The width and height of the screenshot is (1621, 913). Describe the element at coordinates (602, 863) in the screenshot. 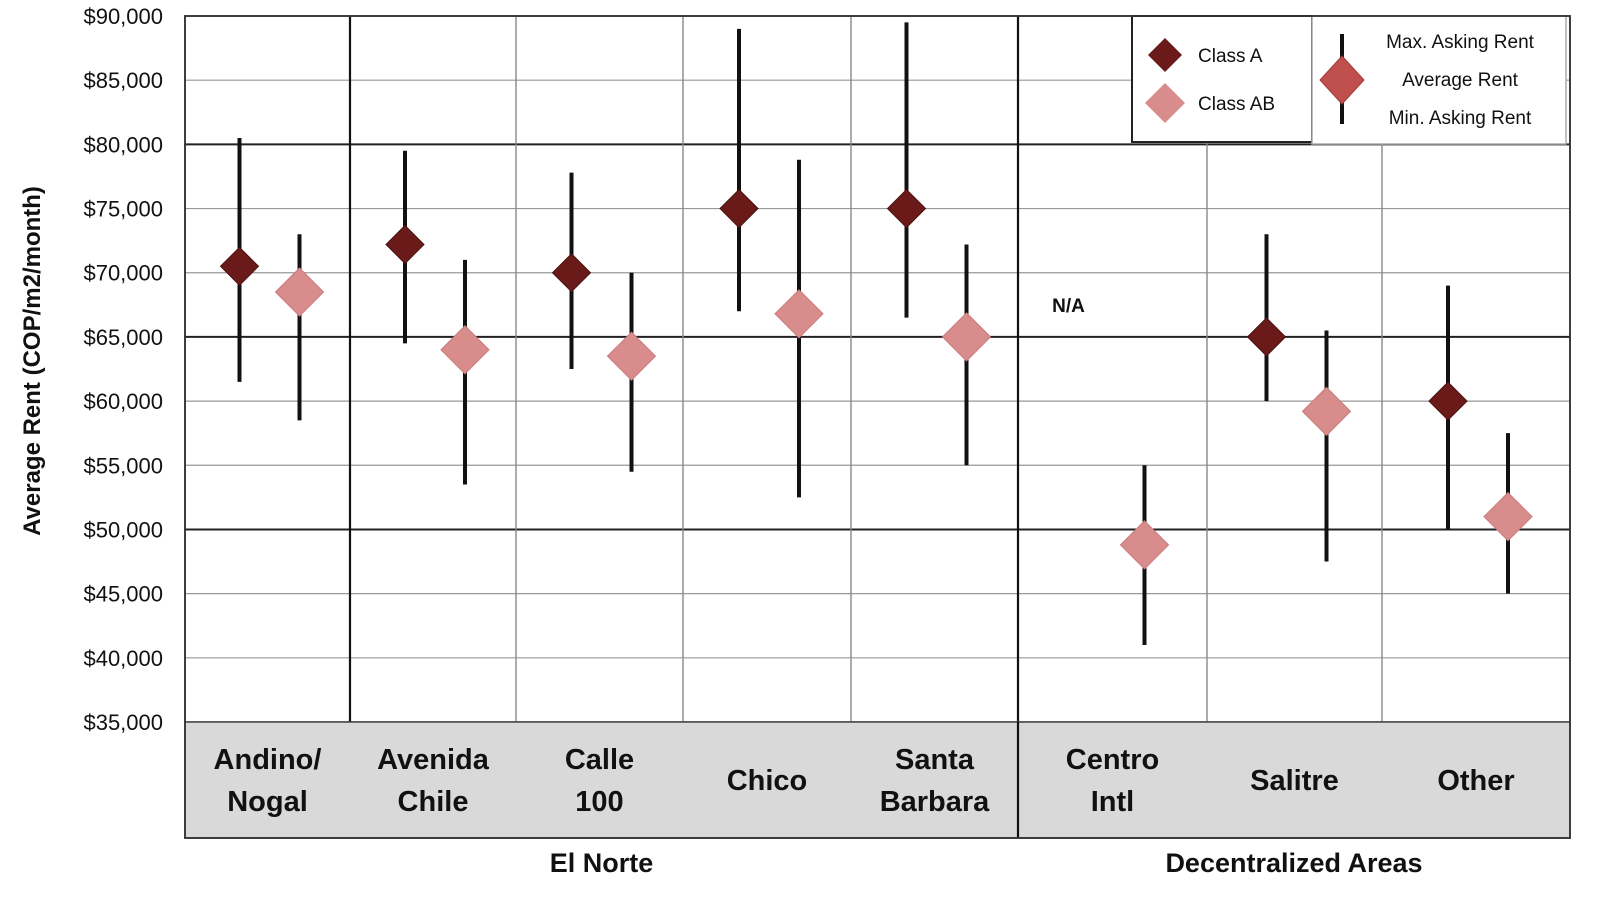

I see `group-label: El Norte` at that location.